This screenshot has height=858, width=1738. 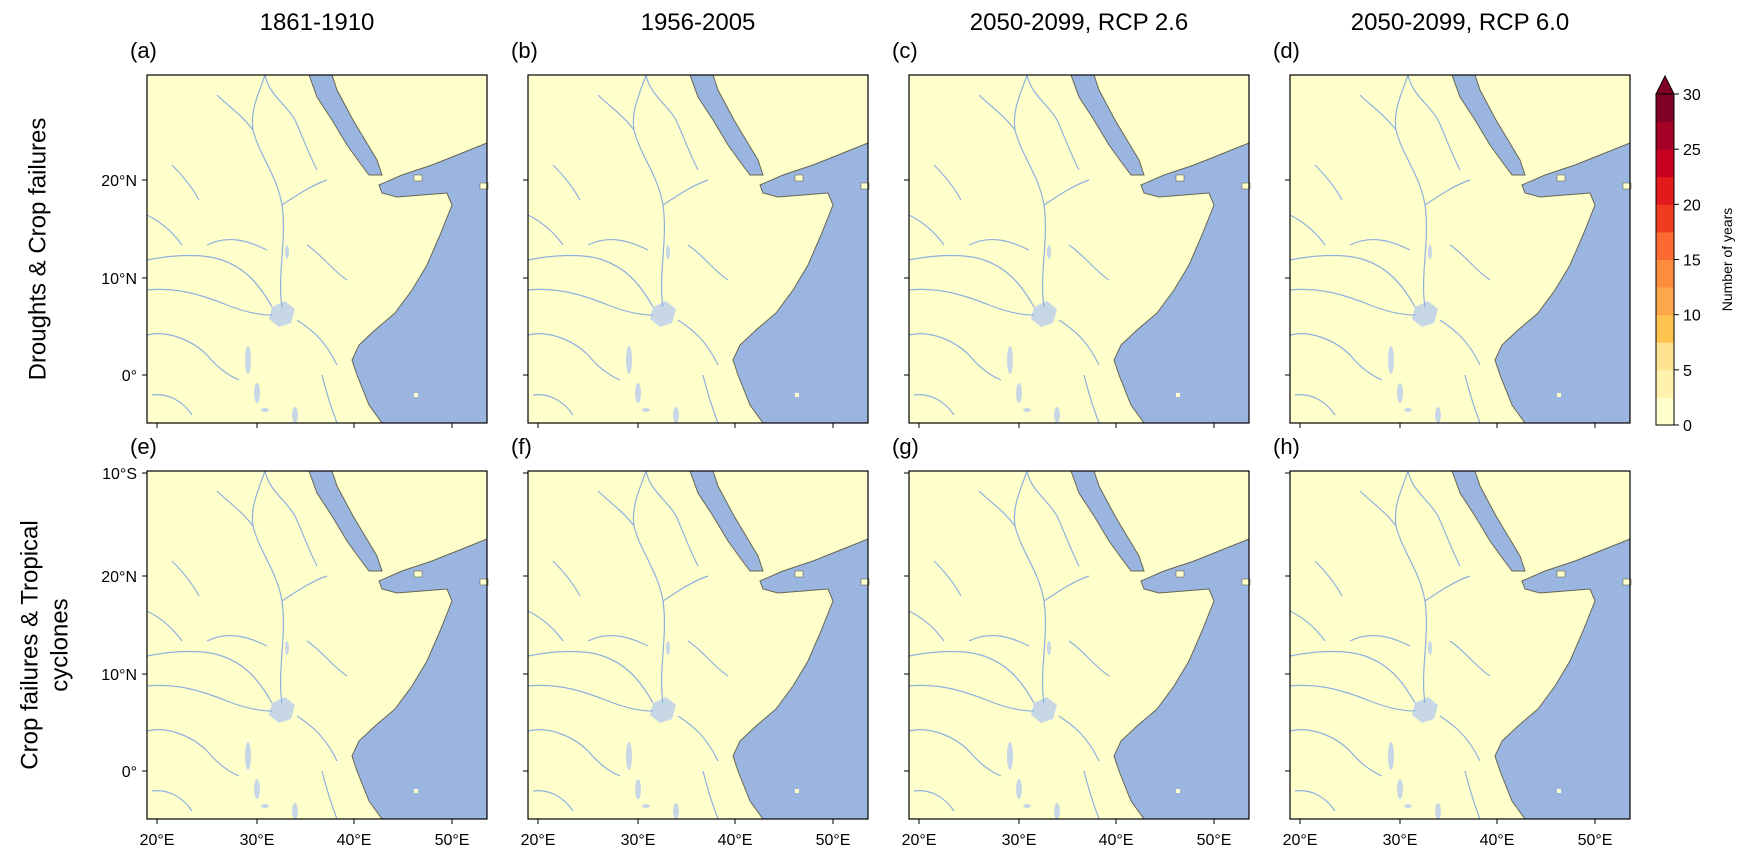 What do you see at coordinates (1687, 371) in the screenshot?
I see `colorbar-tick-label: 5` at bounding box center [1687, 371].